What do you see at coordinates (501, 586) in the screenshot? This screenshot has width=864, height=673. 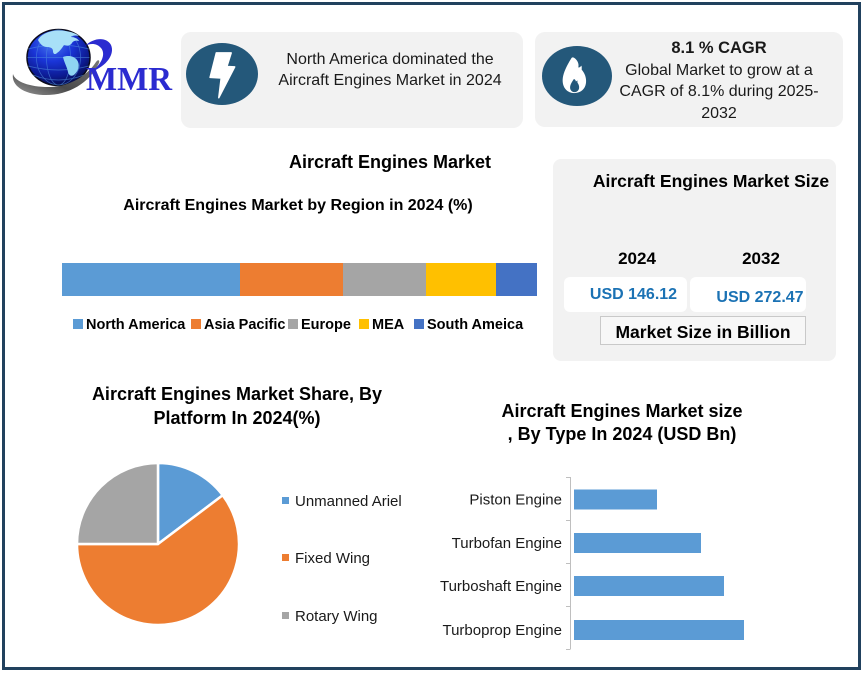 I see `svg-text: Turboshaft Engine` at bounding box center [501, 586].